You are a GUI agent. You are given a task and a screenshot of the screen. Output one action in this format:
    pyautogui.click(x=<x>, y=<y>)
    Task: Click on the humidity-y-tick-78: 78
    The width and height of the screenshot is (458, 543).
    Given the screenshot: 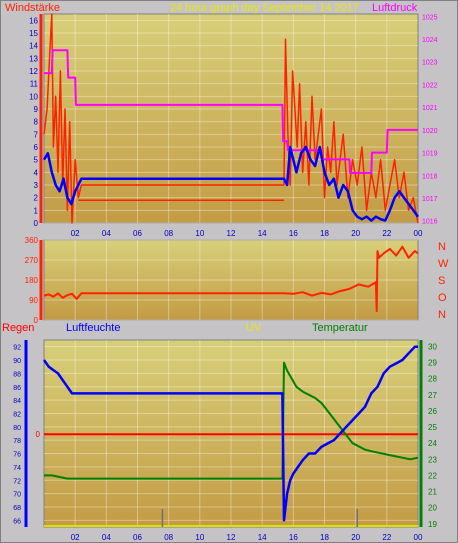 What is the action you would take?
    pyautogui.click(x=17, y=441)
    